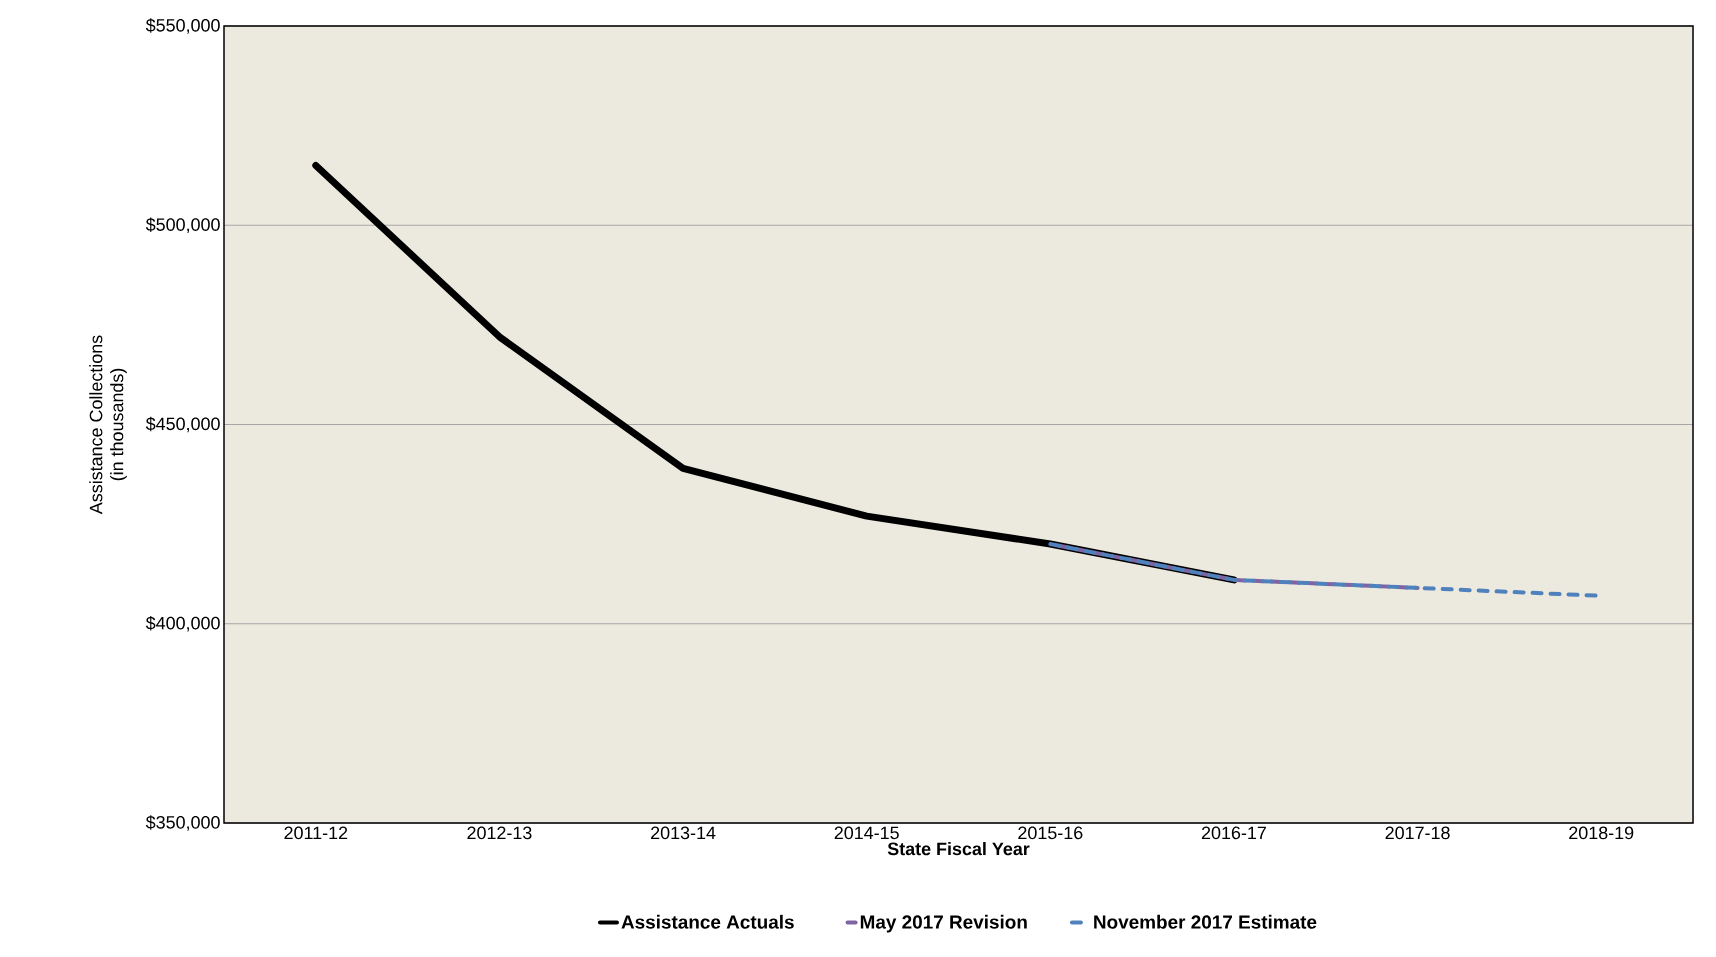 The height and width of the screenshot is (957, 1716). What do you see at coordinates (182, 424) in the screenshot?
I see `y-tick-label: $450,000` at bounding box center [182, 424].